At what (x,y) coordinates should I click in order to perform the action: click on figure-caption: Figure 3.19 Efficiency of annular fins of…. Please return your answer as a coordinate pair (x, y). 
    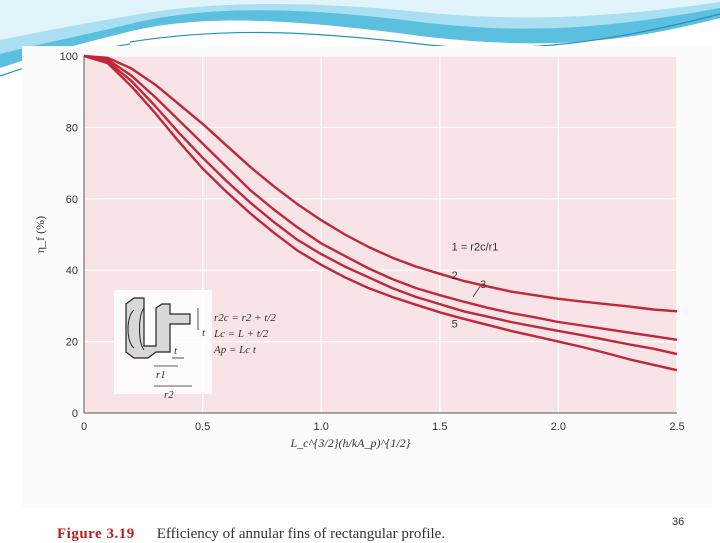
    Looking at the image, I should click on (251, 534).